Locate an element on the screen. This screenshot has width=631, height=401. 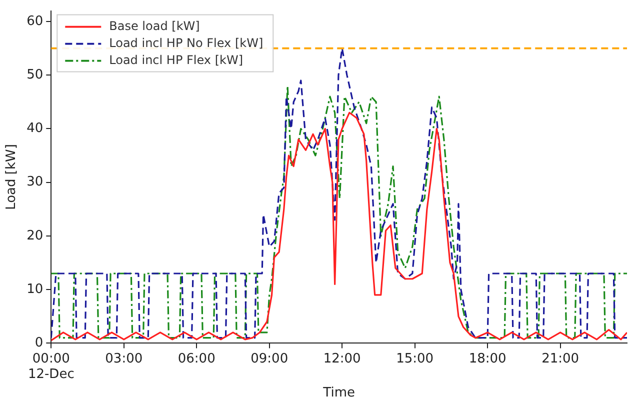
legend-label: Load incl HP Flex [kW] is located at coordinates (176, 59).